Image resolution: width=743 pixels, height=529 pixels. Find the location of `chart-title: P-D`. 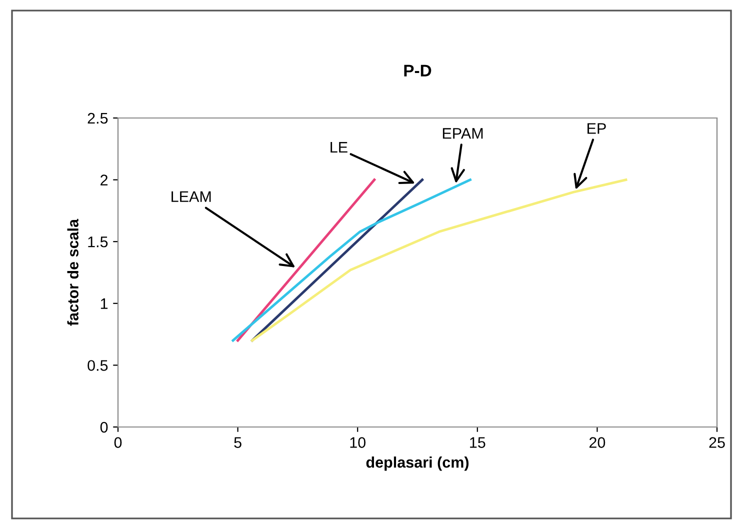

chart-title: P-D is located at coordinates (418, 70).